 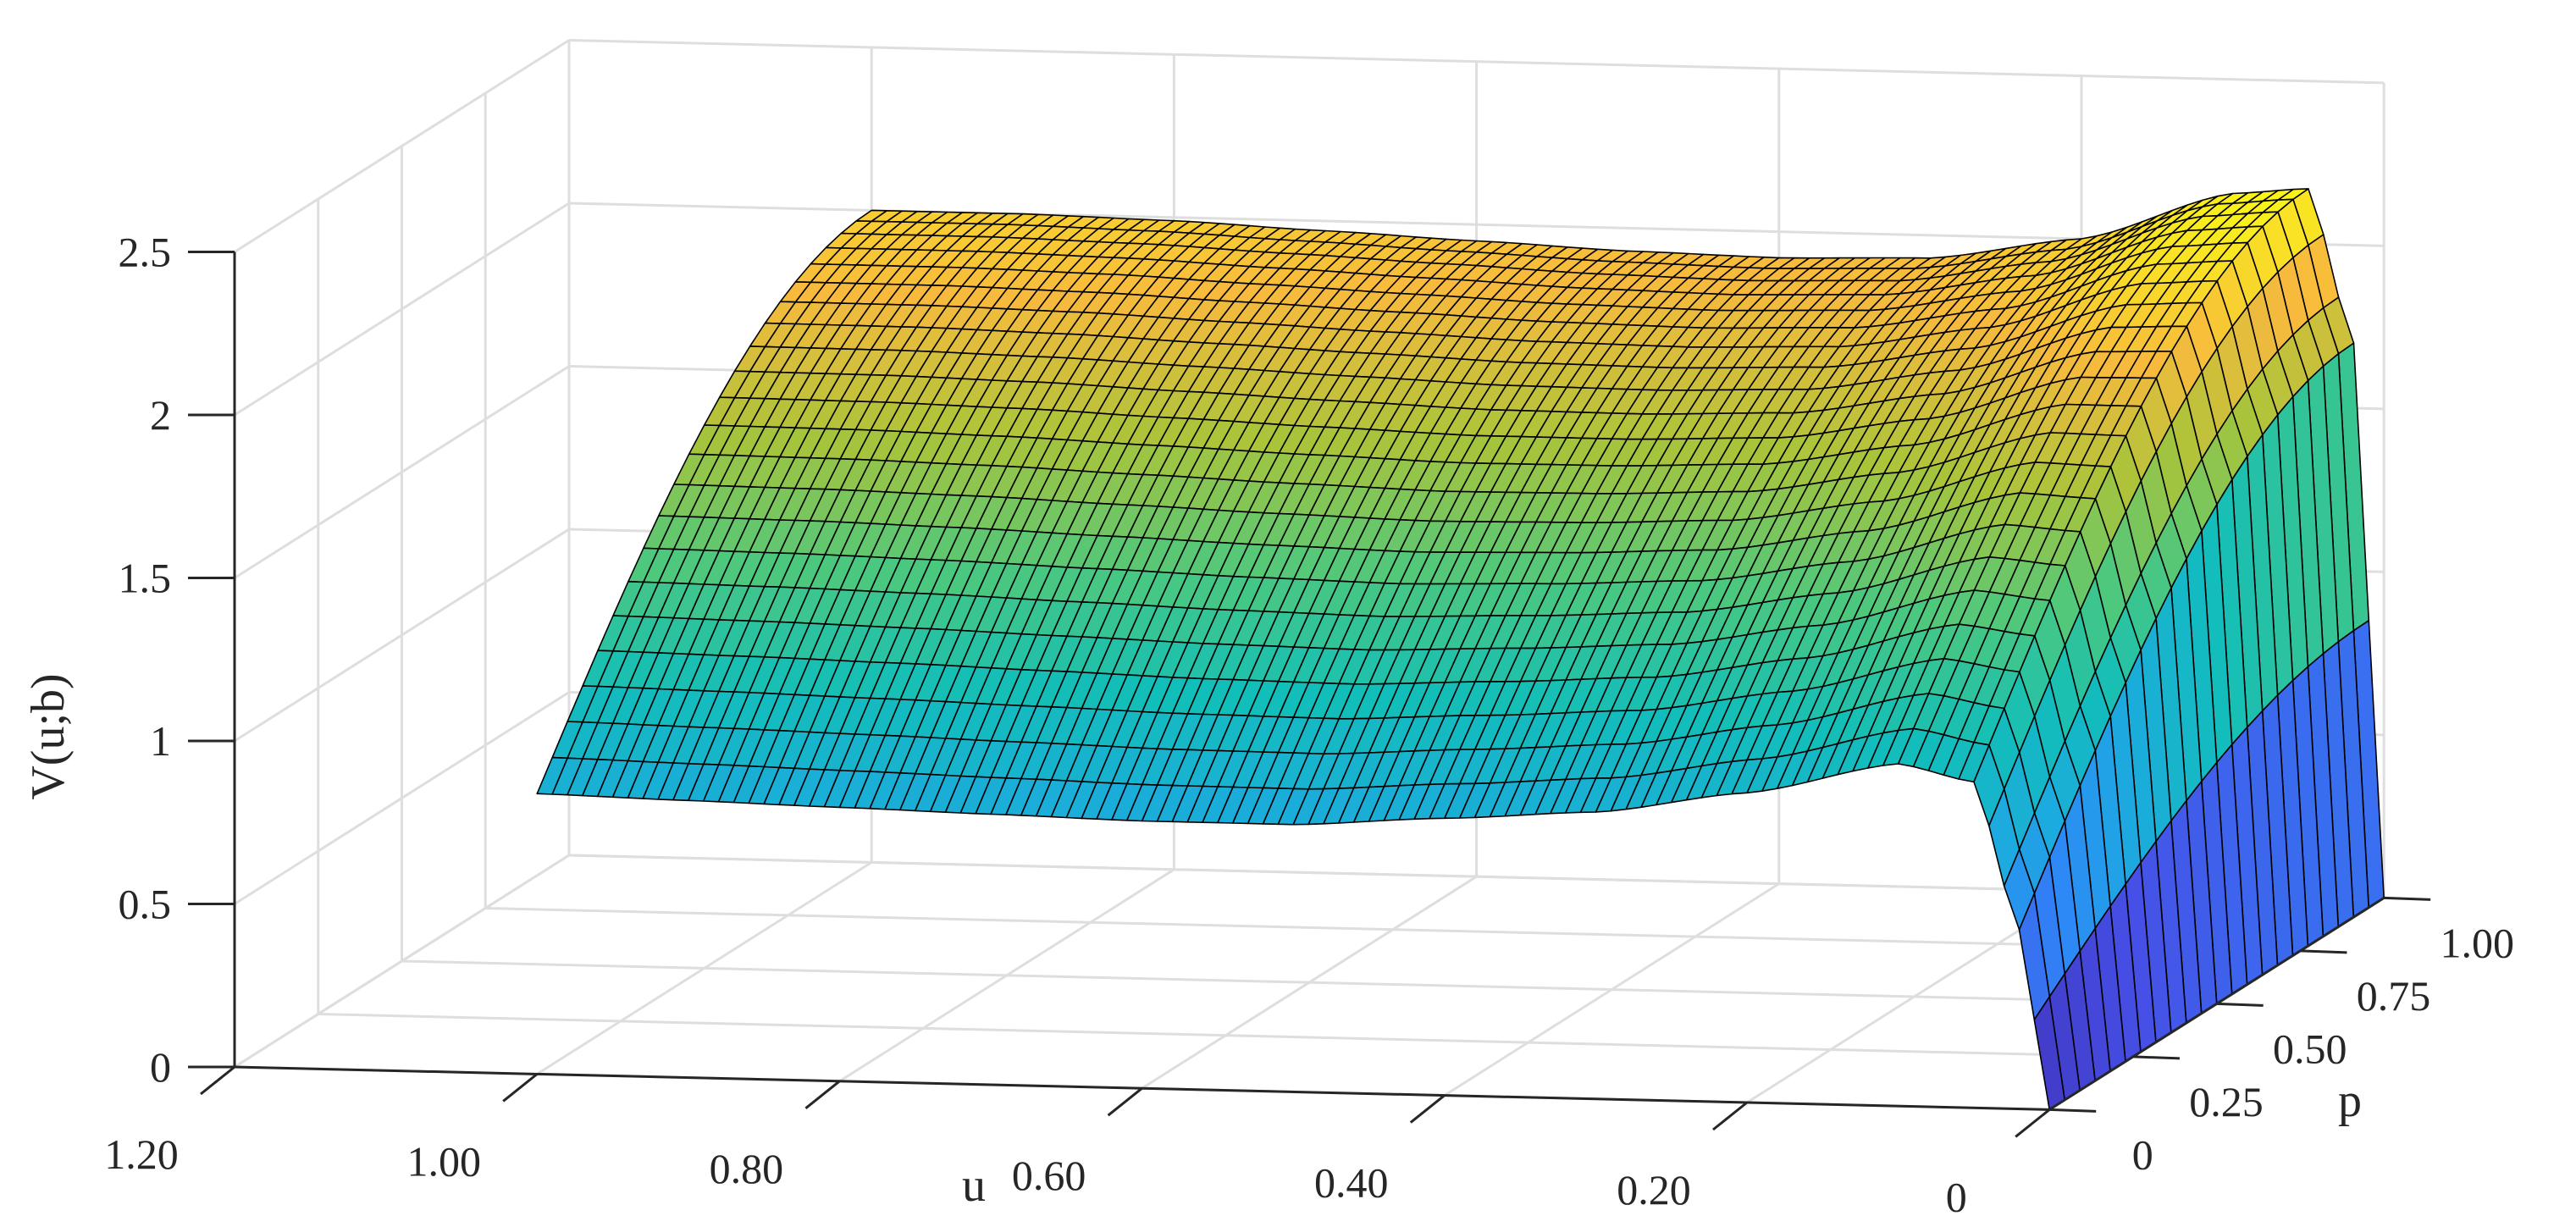 I want to click on u-tick-label: 0.40, so click(x=1351, y=1183).